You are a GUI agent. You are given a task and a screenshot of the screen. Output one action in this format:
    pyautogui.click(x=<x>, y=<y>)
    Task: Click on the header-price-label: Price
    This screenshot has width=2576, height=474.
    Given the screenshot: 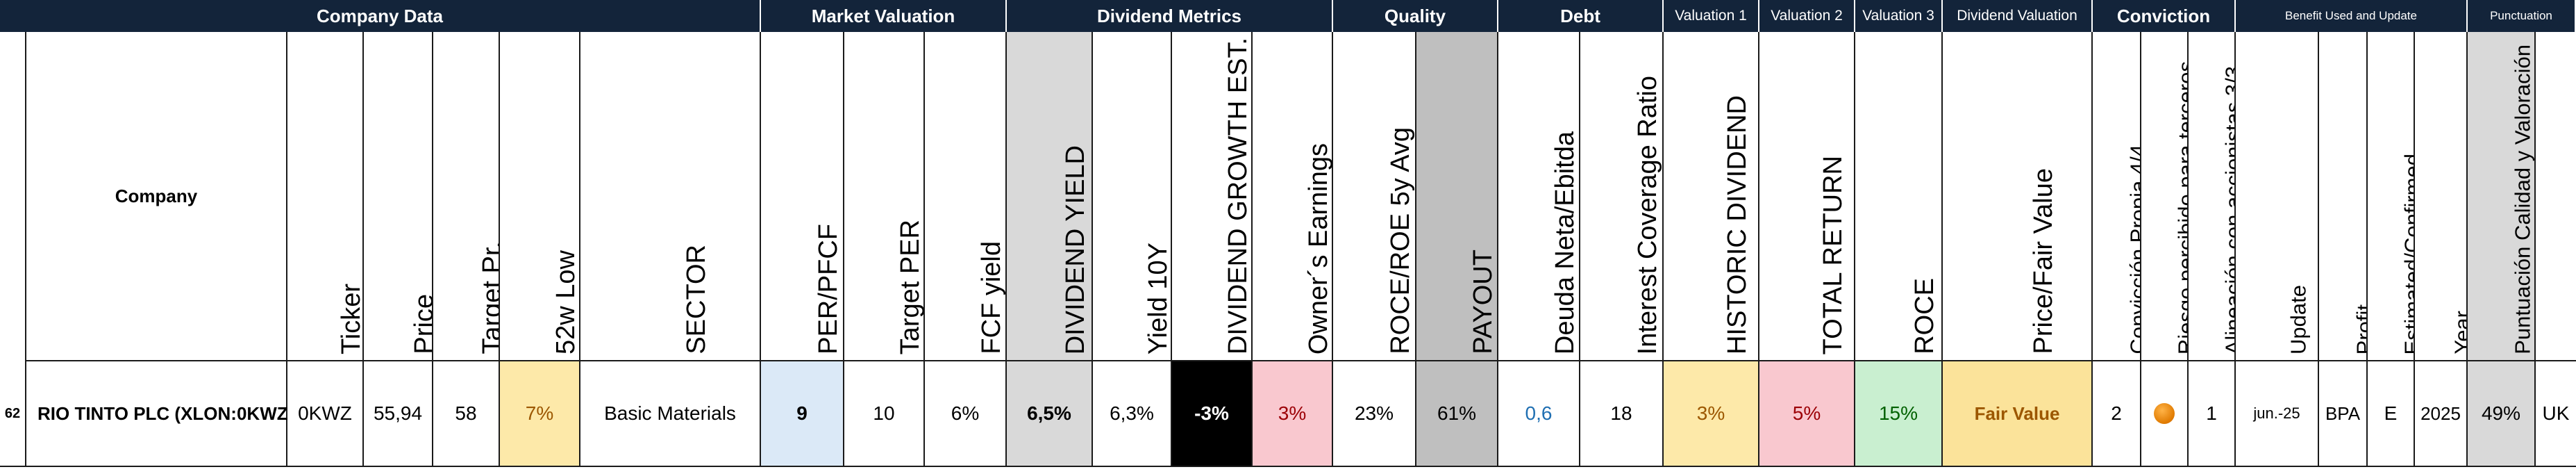 What is the action you would take?
    pyautogui.click(x=421, y=324)
    